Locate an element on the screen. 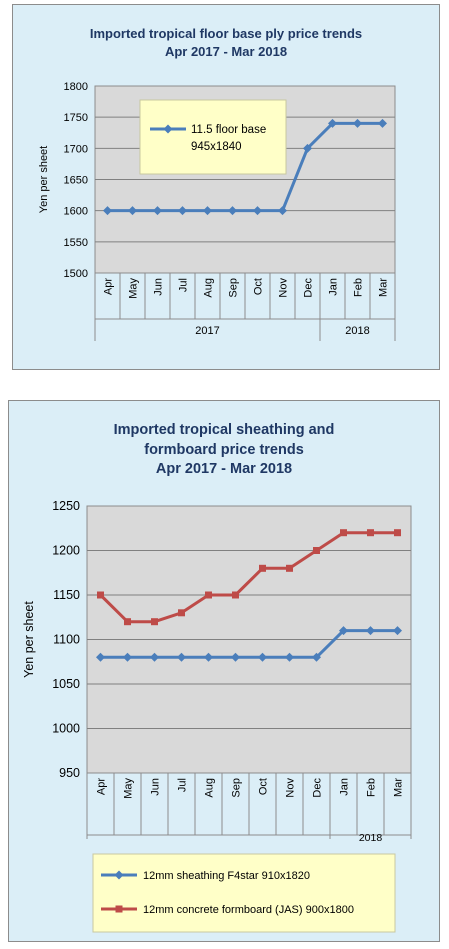 The height and width of the screenshot is (949, 449). y-tick-label: 1250 is located at coordinates (66, 506).